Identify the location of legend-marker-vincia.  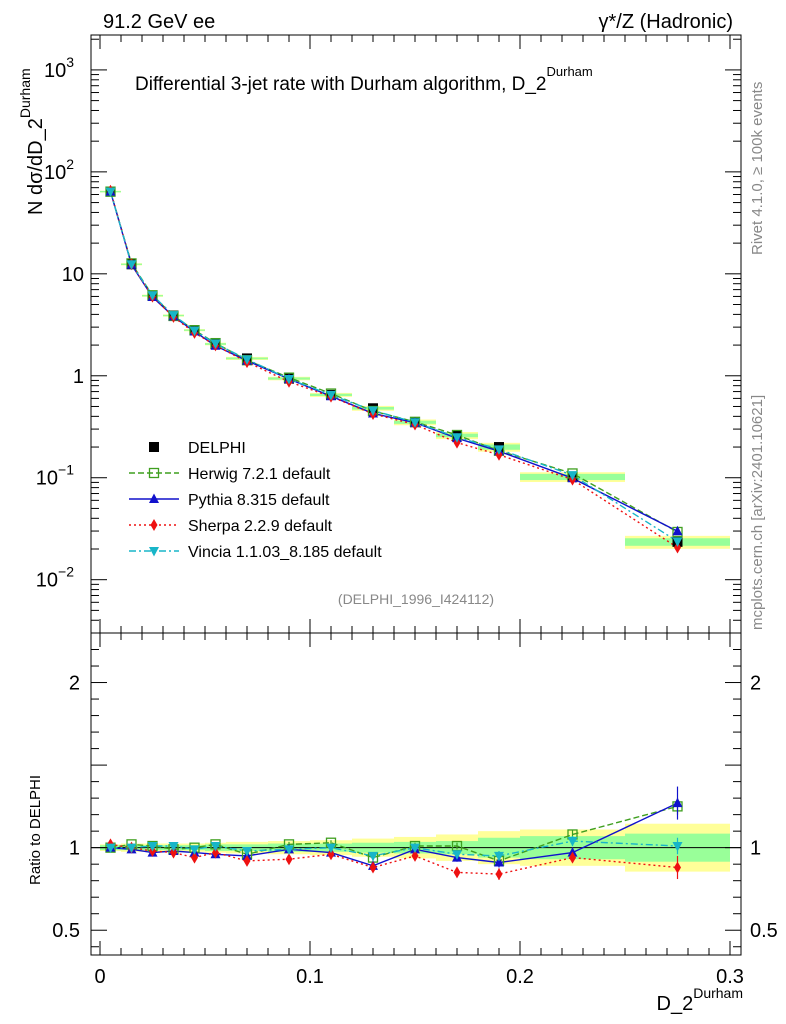
(154, 552).